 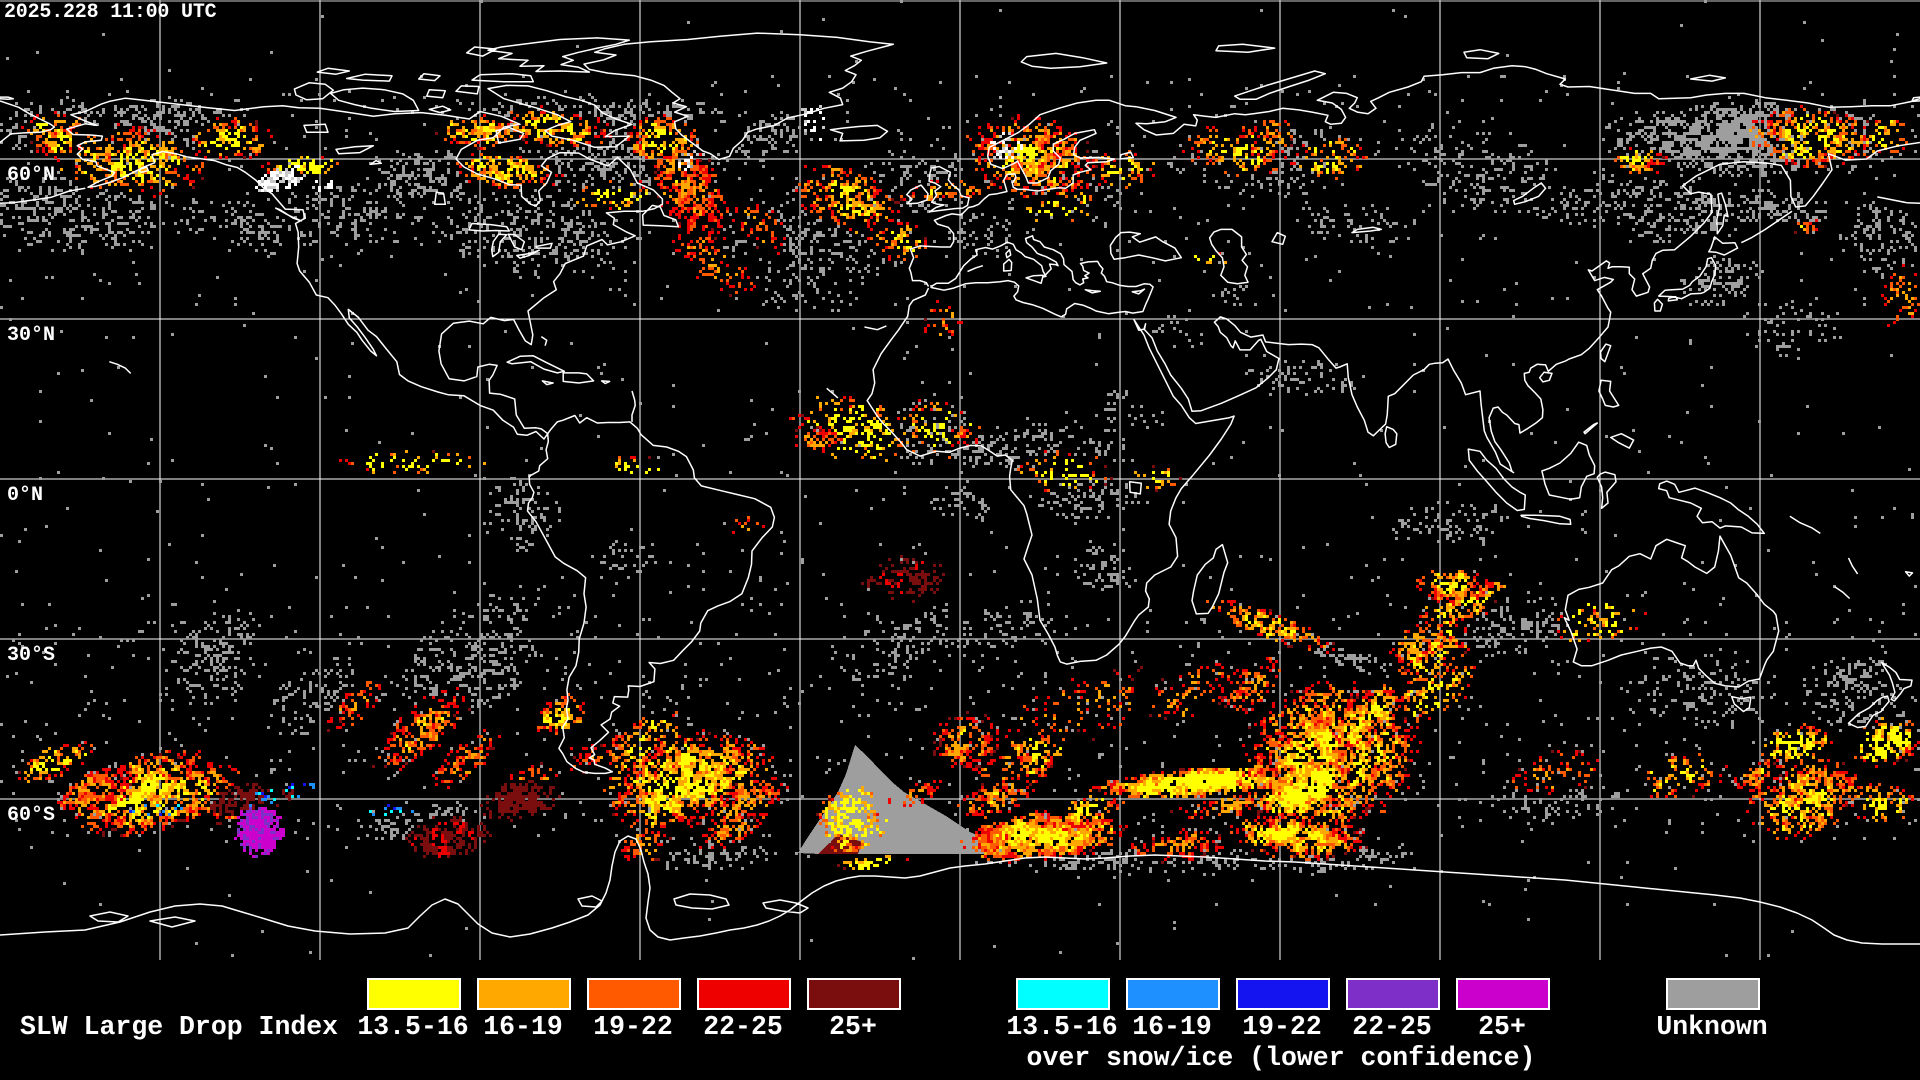 What do you see at coordinates (31, 655) in the screenshot?
I see `svg-text: 30°S` at bounding box center [31, 655].